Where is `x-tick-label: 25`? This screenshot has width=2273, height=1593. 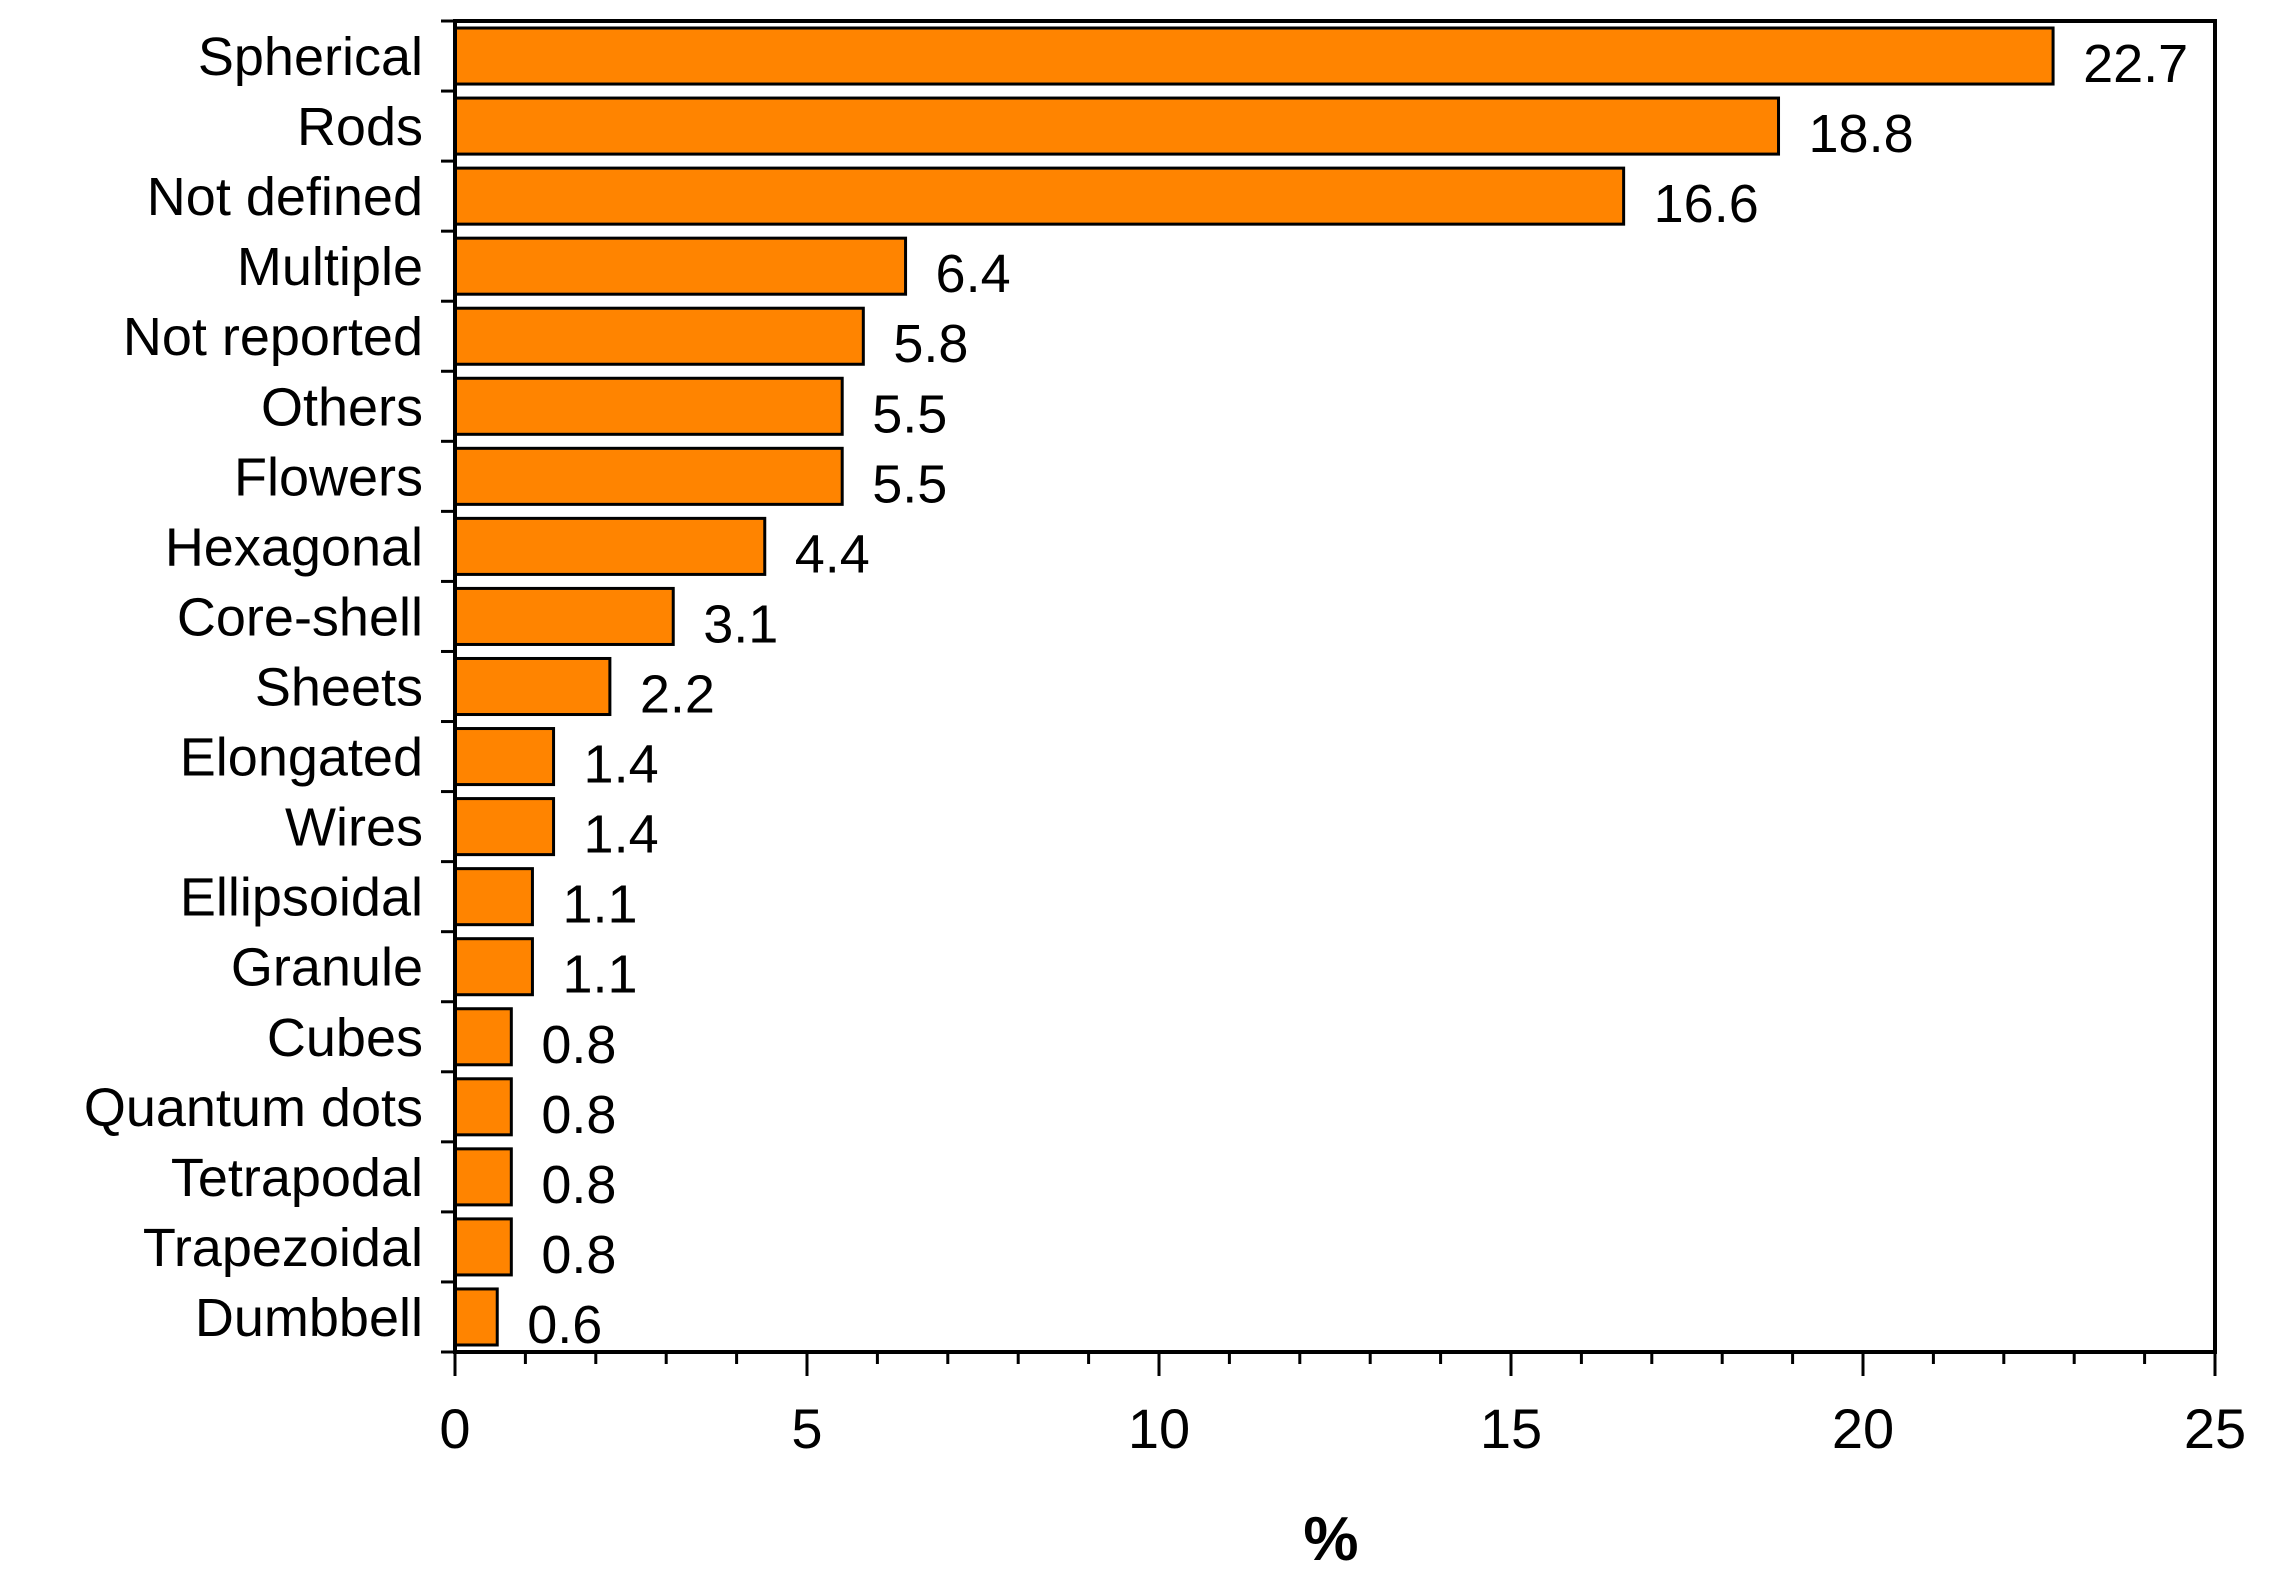
x-tick-label: 25 is located at coordinates (2215, 1428).